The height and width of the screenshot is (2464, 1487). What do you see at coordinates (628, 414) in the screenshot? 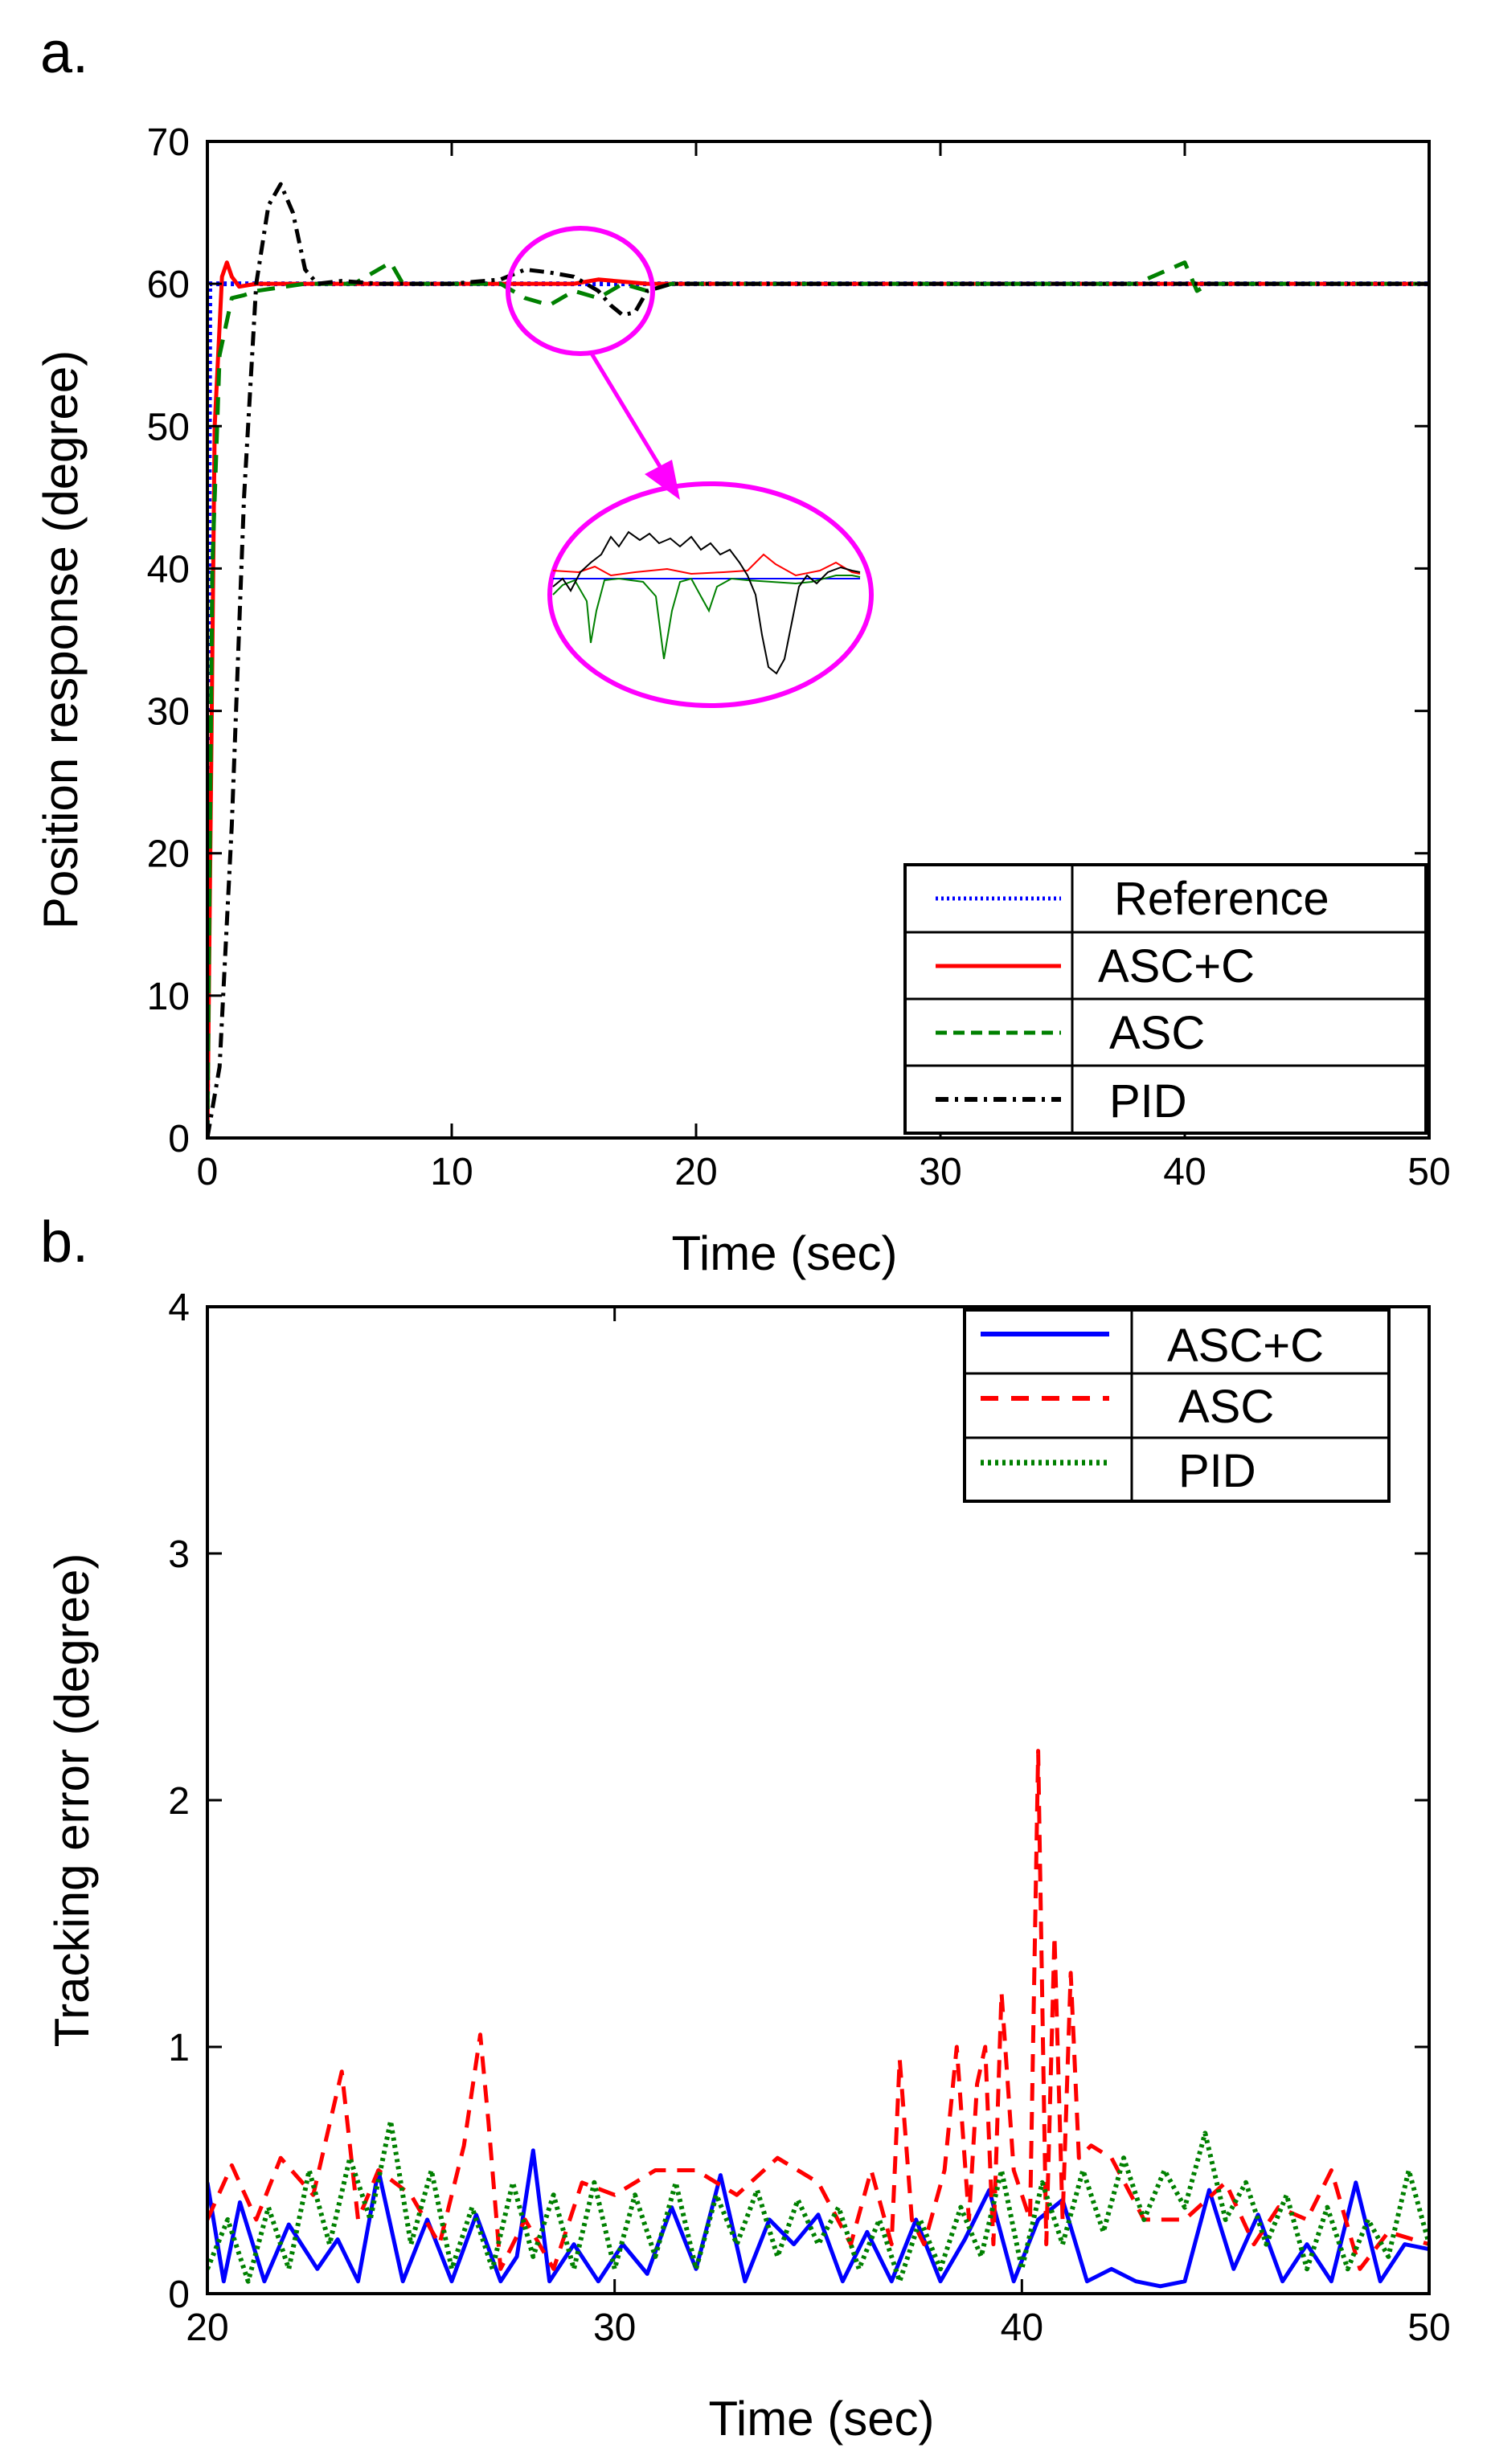
I see `zoom-arrow-line` at bounding box center [628, 414].